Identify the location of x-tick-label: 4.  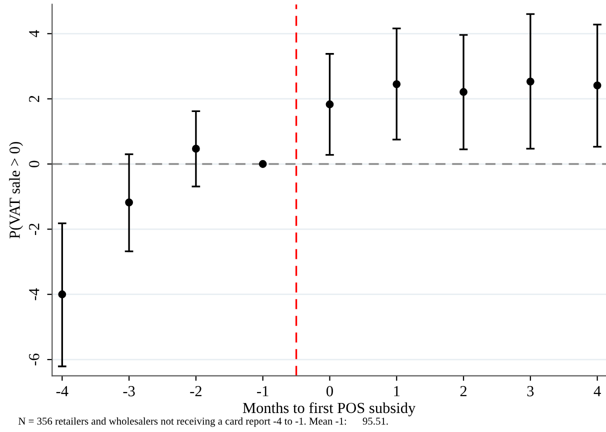
(597, 391).